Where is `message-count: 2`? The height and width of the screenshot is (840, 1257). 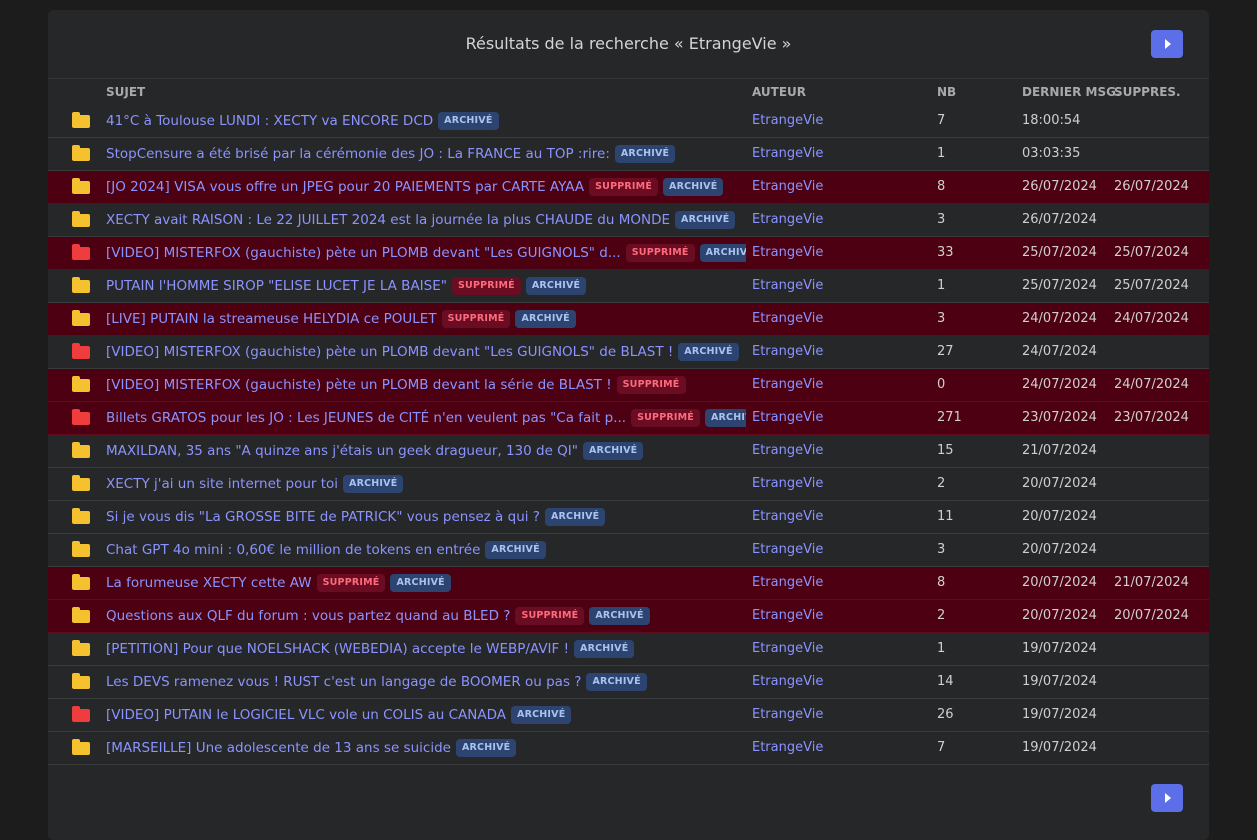
message-count: 2 is located at coordinates (941, 615).